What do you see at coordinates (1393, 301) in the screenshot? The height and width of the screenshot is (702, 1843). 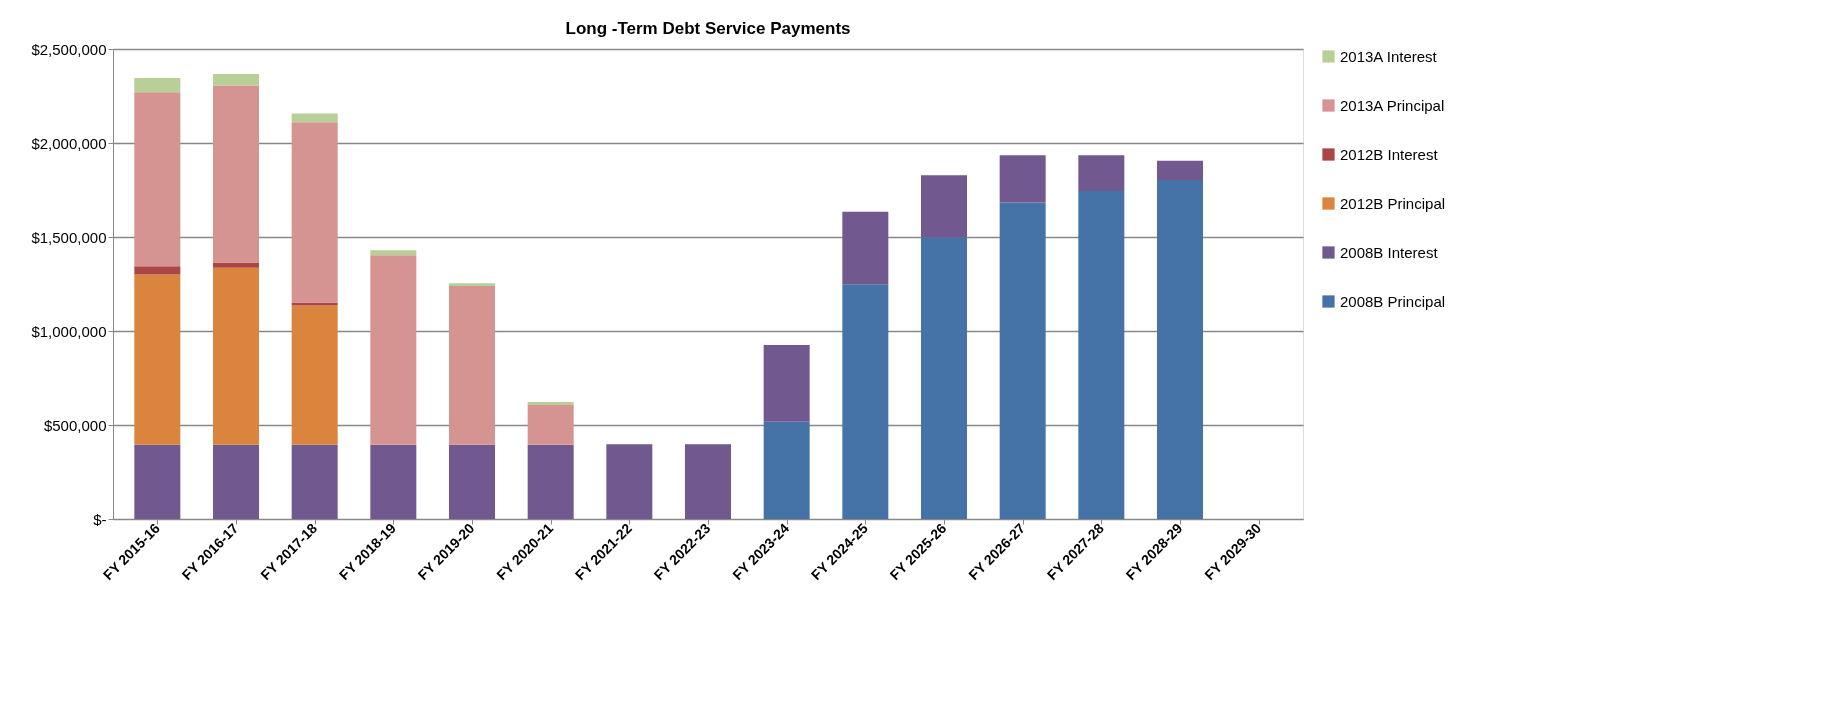 I see `legend-label: 2008B Principal` at bounding box center [1393, 301].